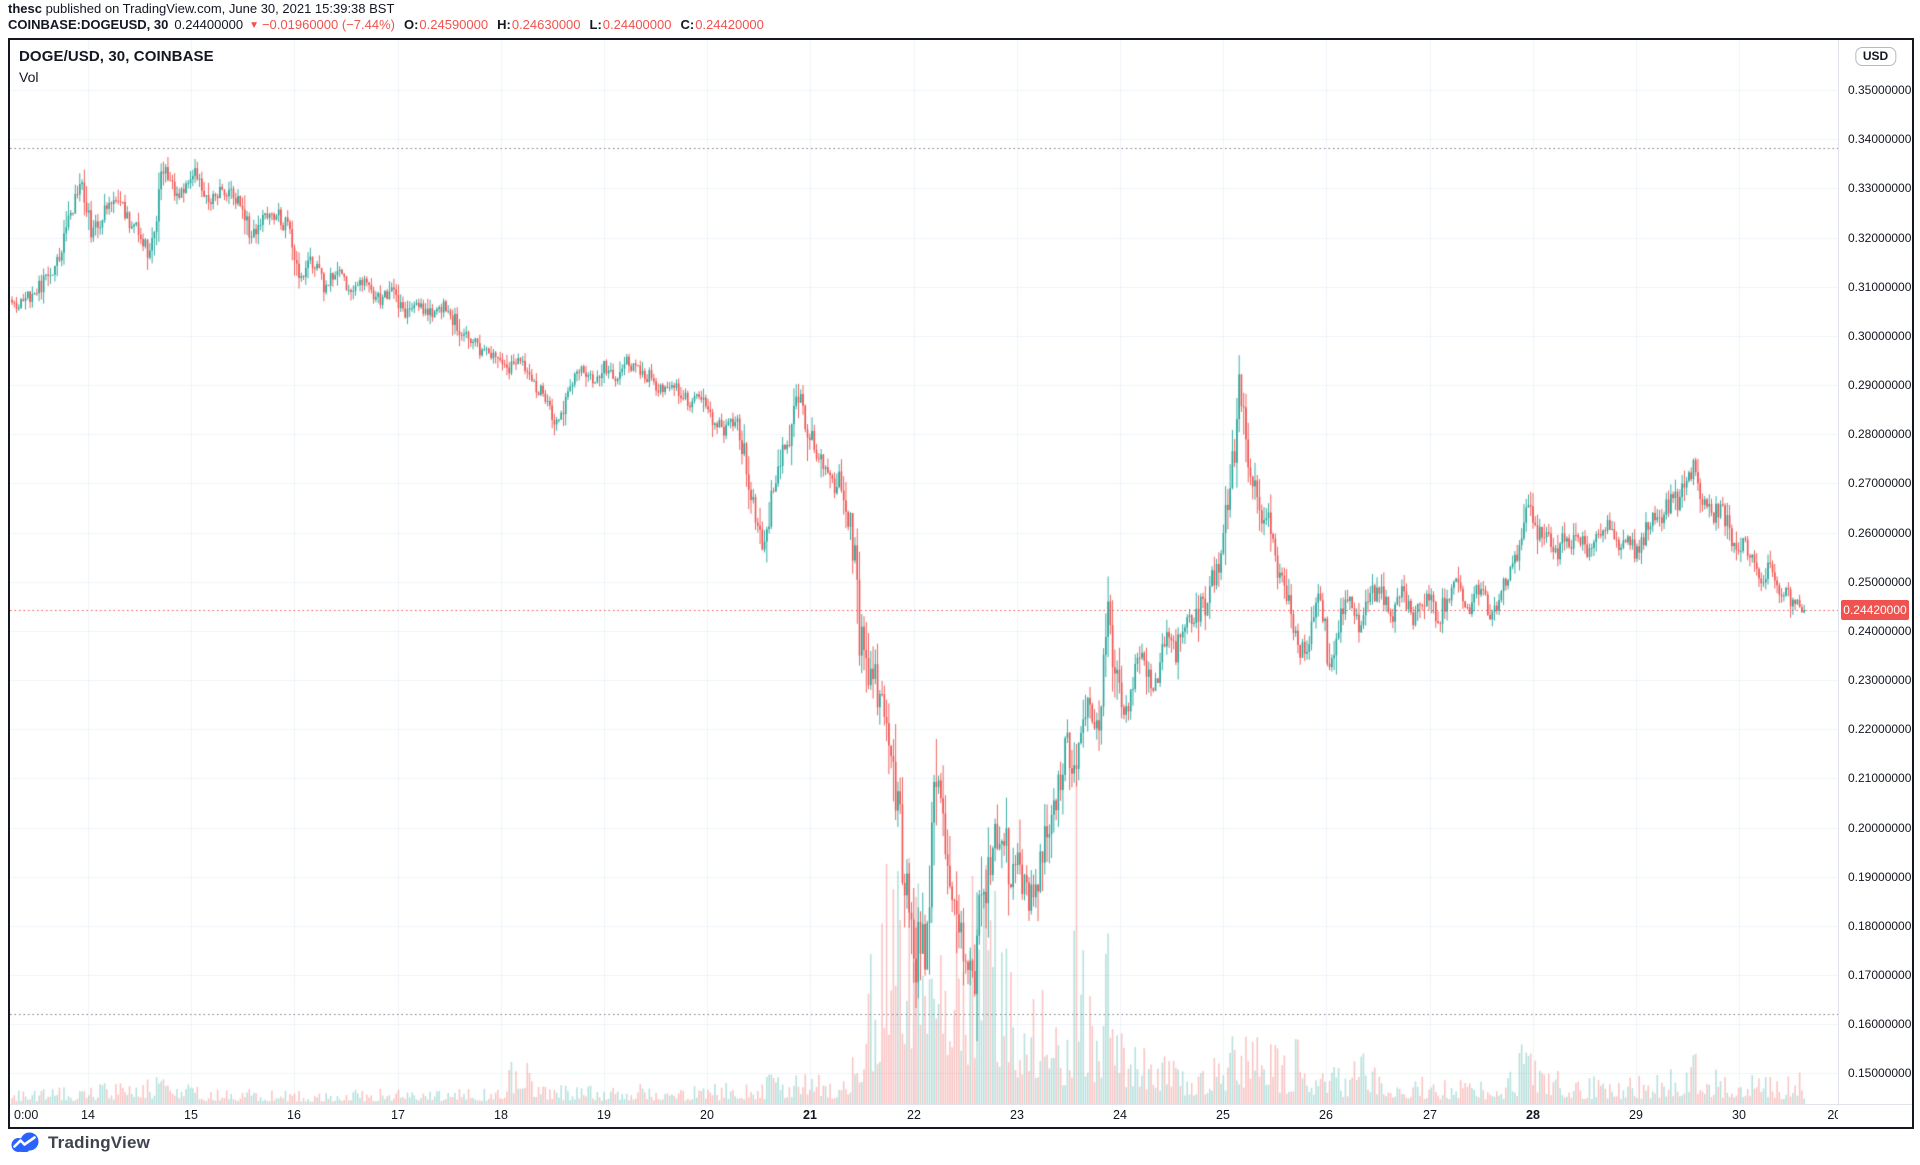  I want to click on time-axis-label: 0:00, so click(26, 1115).